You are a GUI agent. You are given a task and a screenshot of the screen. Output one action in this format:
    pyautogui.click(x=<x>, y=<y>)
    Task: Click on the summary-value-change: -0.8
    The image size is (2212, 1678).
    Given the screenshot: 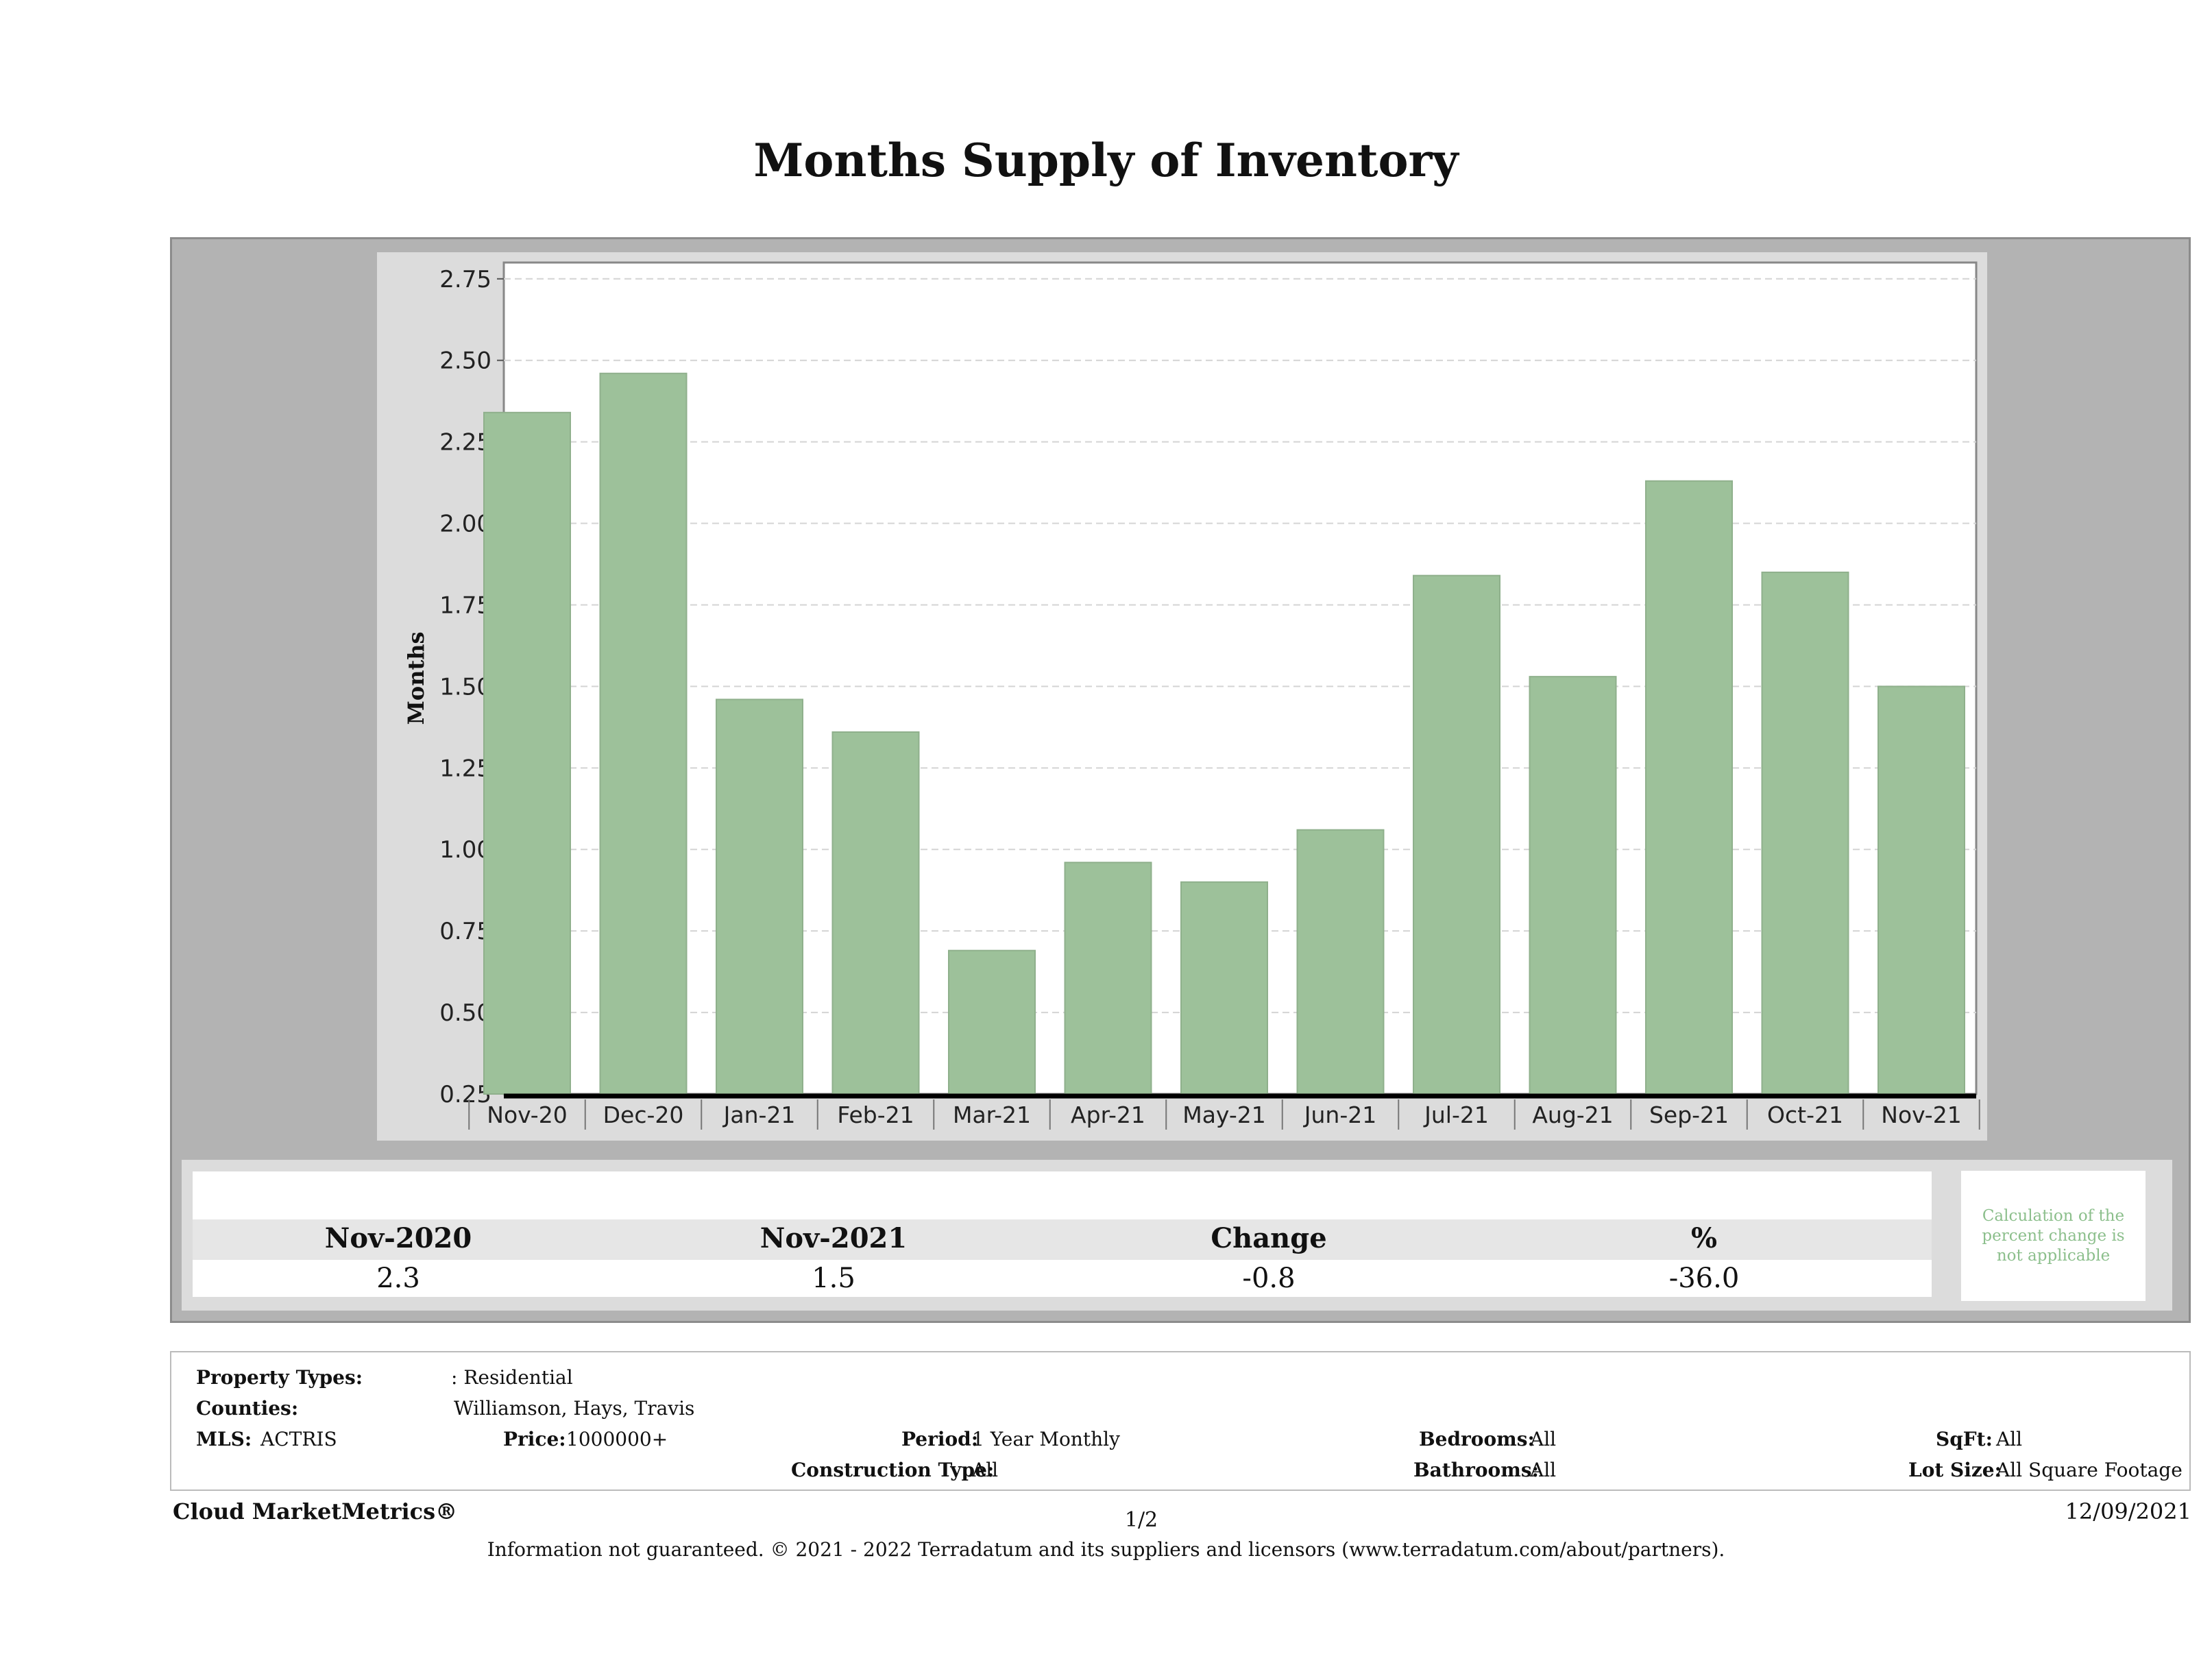 What is the action you would take?
    pyautogui.click(x=1269, y=1278)
    